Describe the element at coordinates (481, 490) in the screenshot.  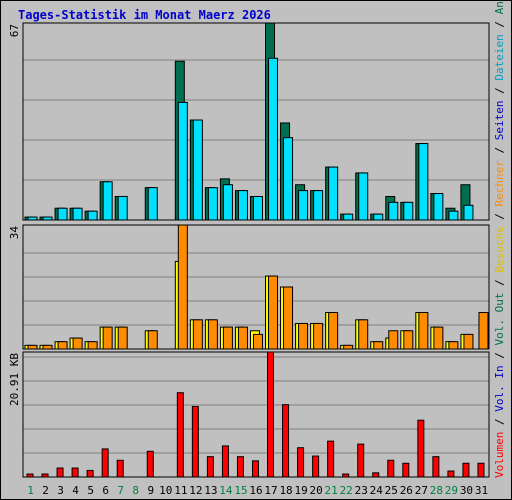
I see `x-tick-label-31: 31` at that location.